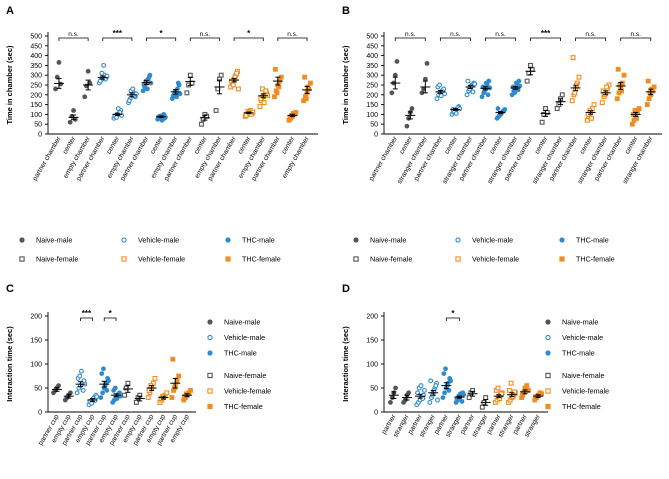  I want to click on legend-label: Vehicle-male, so click(158, 240).